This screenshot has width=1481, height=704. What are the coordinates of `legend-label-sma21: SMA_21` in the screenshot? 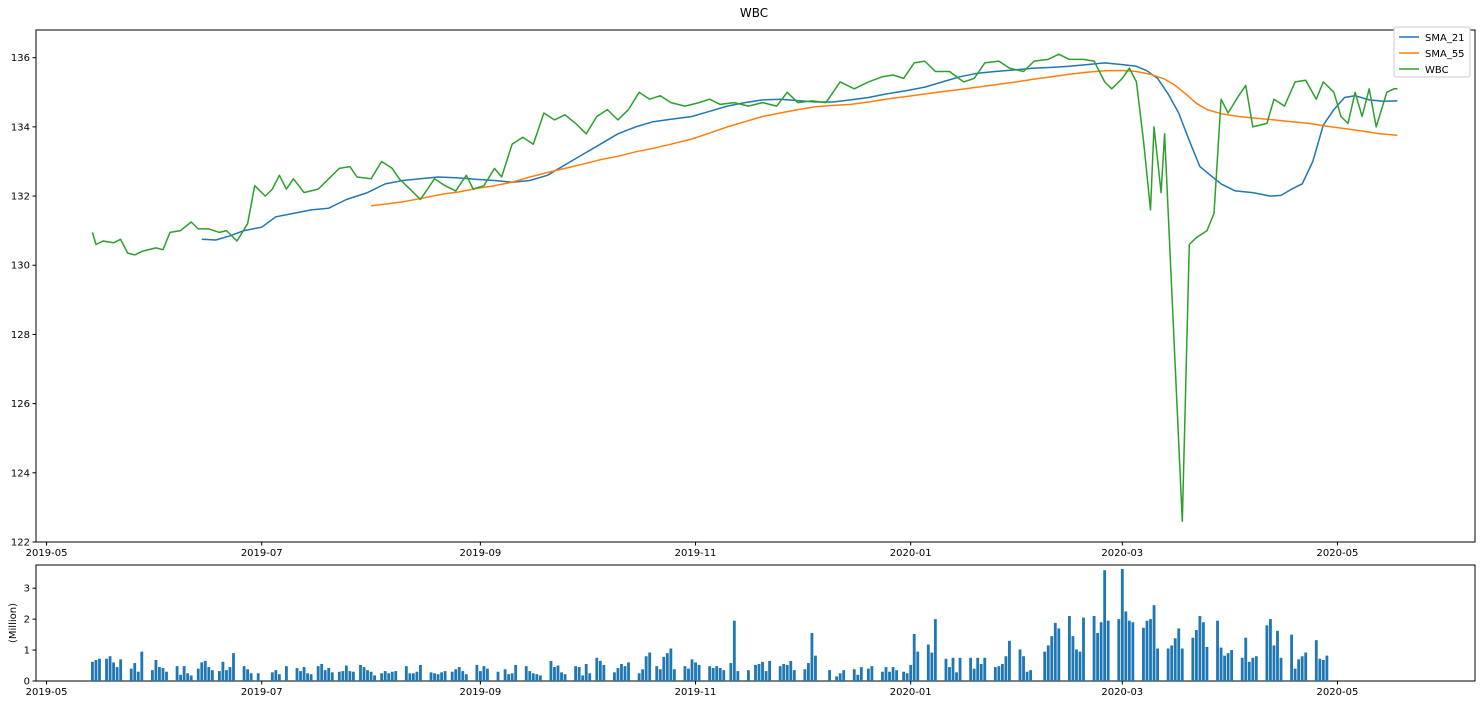 It's located at (1445, 38).